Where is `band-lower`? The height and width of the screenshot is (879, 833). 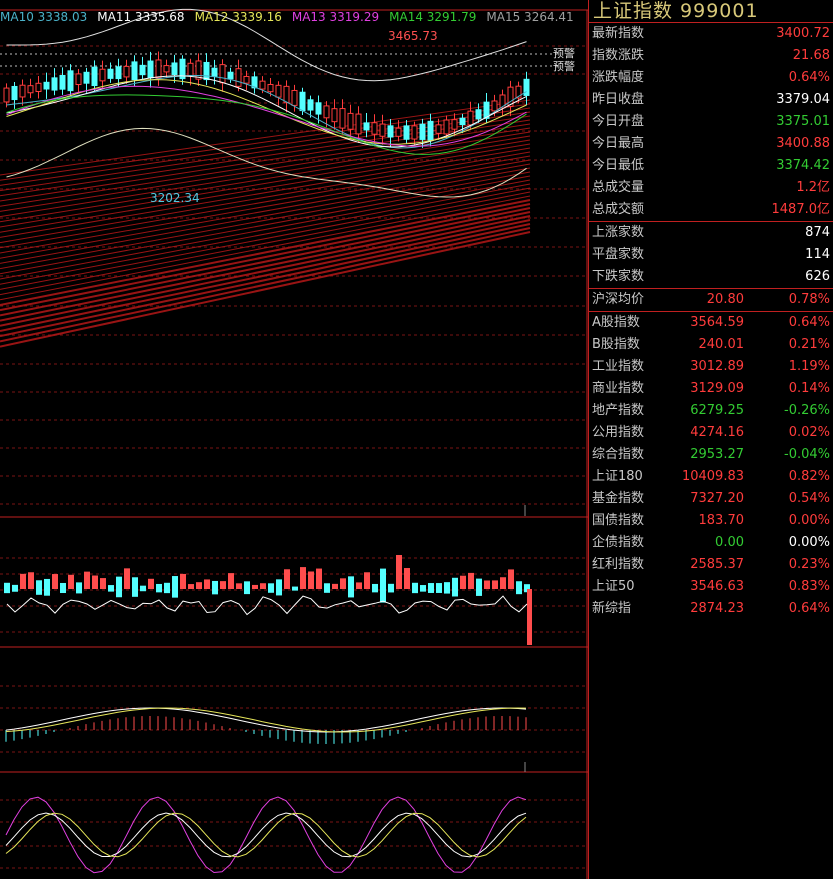 band-lower is located at coordinates (266, 162).